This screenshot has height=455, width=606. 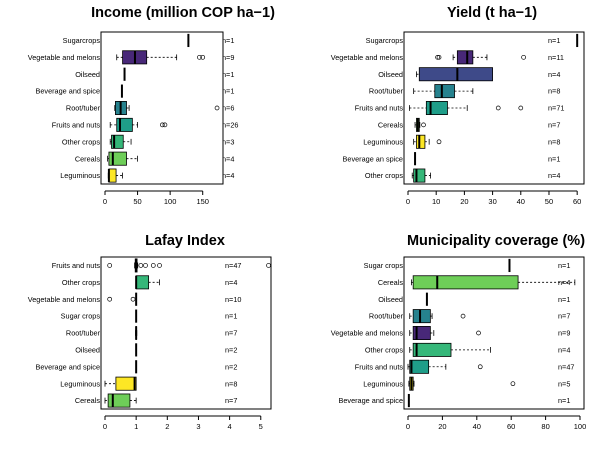 What do you see at coordinates (384, 265) in the screenshot?
I see `category-label: Sugar crops` at bounding box center [384, 265].